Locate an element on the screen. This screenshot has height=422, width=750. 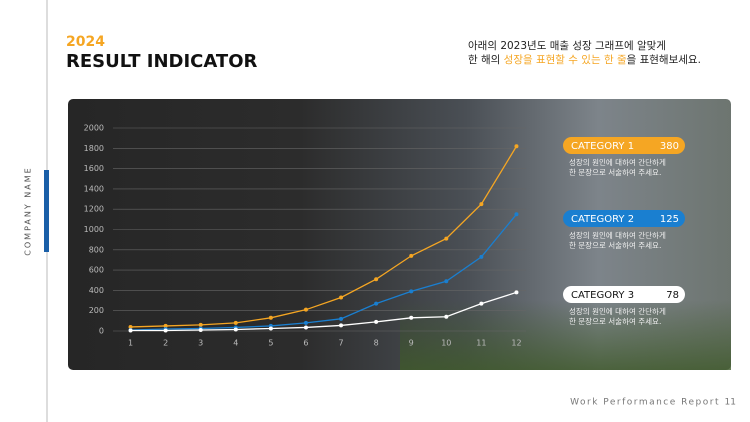
x-tick-label: 5 is located at coordinates (270, 343).